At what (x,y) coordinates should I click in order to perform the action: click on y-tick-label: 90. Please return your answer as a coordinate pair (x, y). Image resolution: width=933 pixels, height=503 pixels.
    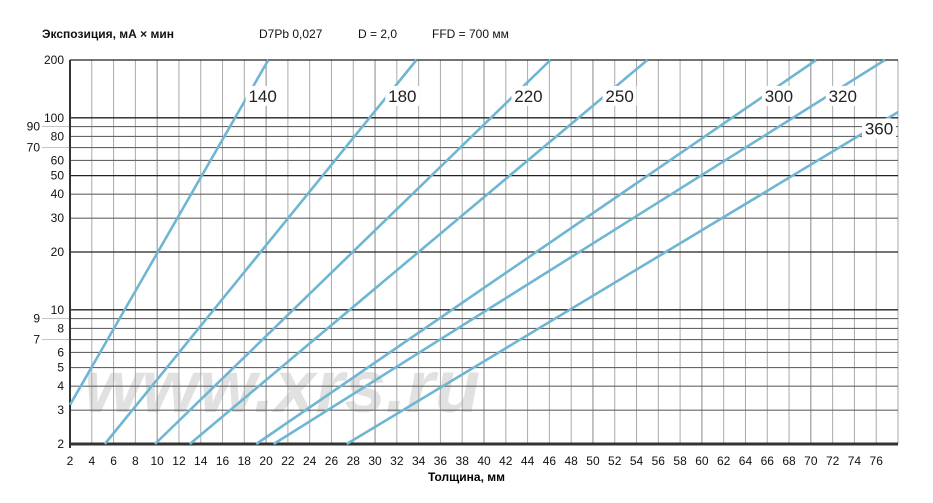
    Looking at the image, I should click on (34, 127).